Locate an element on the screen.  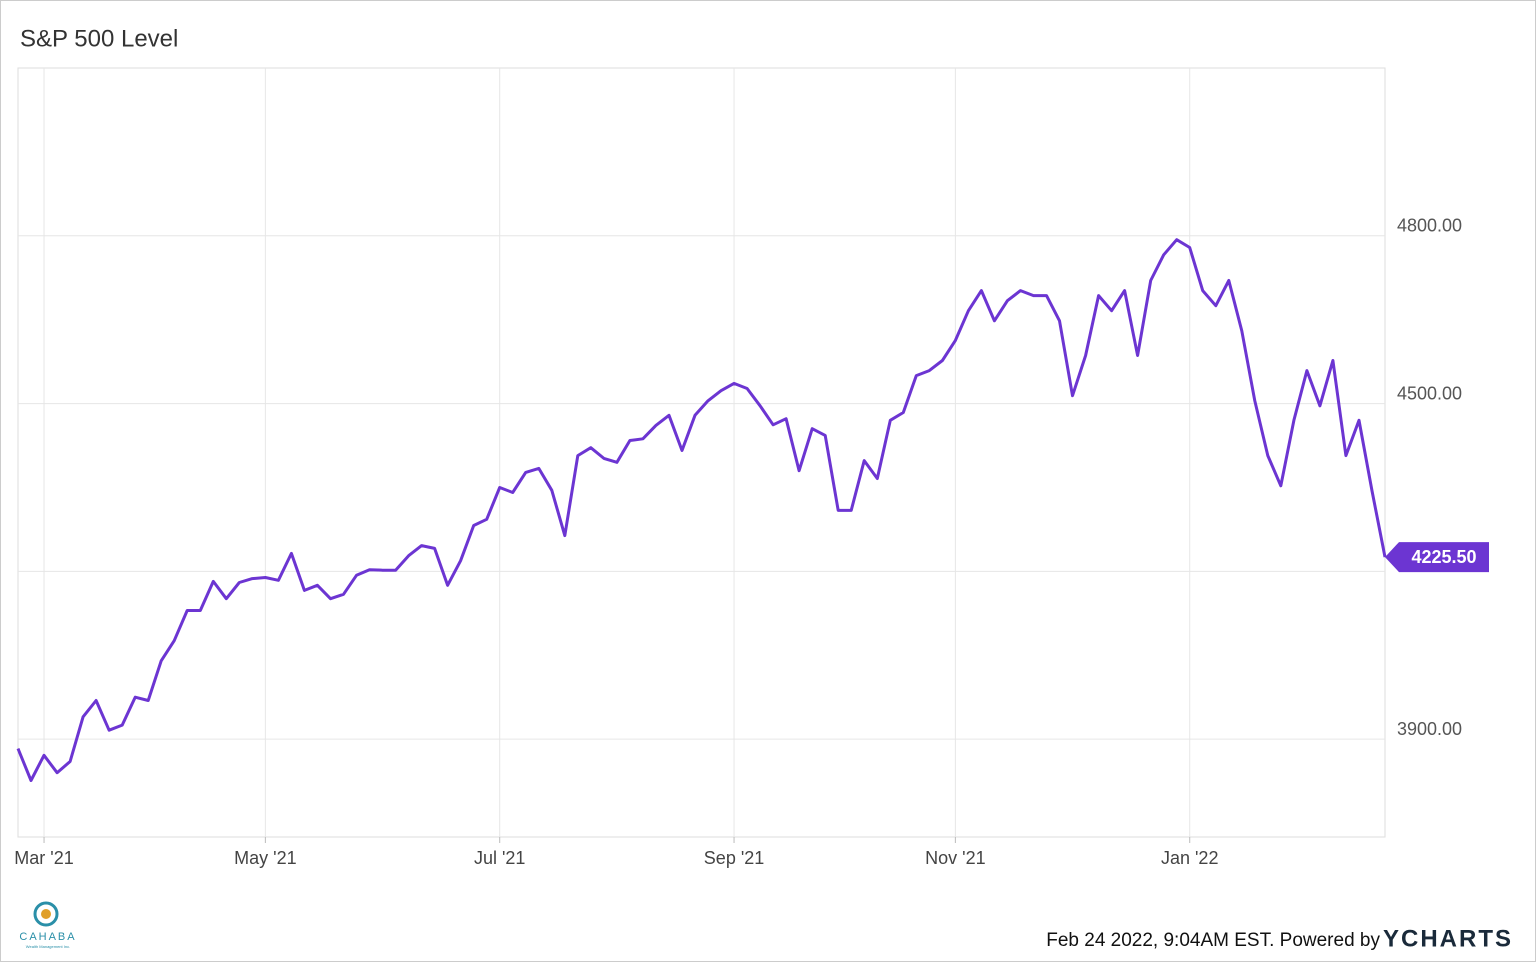
x-tick-label: Jan '22 is located at coordinates (1189, 858).